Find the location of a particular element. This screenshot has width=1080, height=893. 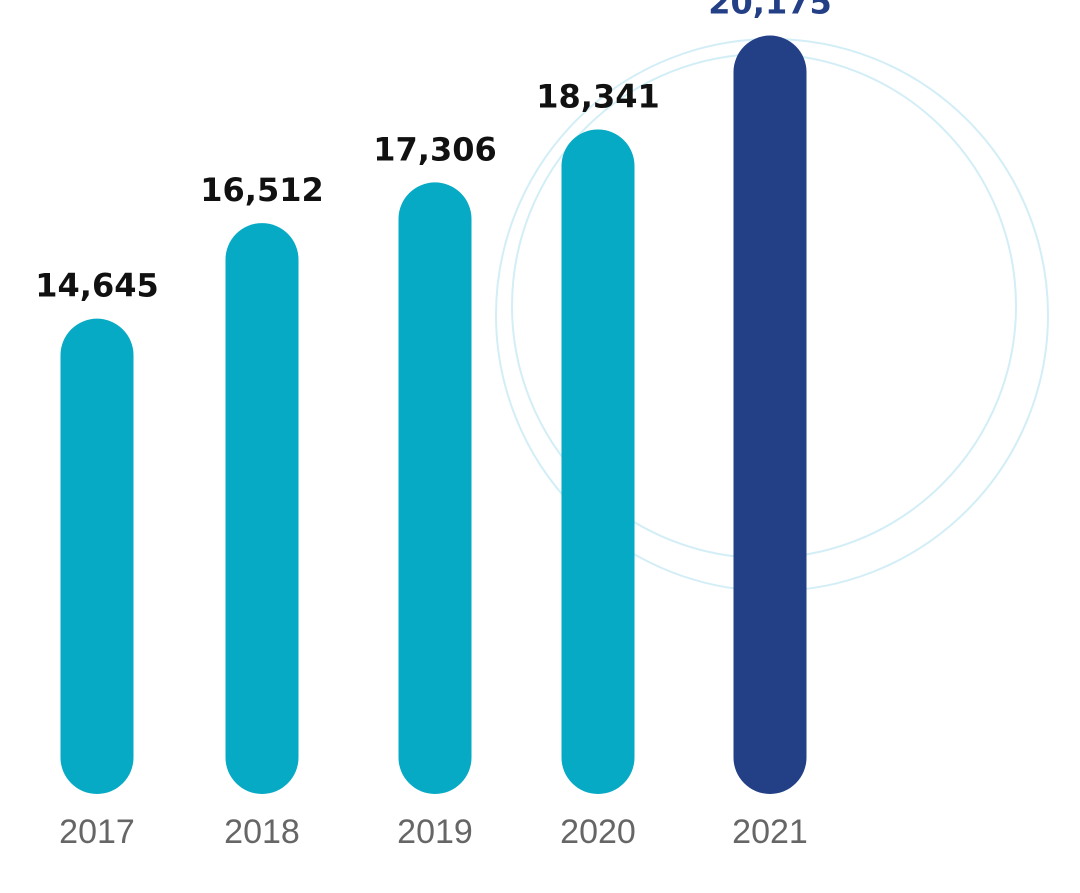

value-label-2018: 16,512 is located at coordinates (261, 190).